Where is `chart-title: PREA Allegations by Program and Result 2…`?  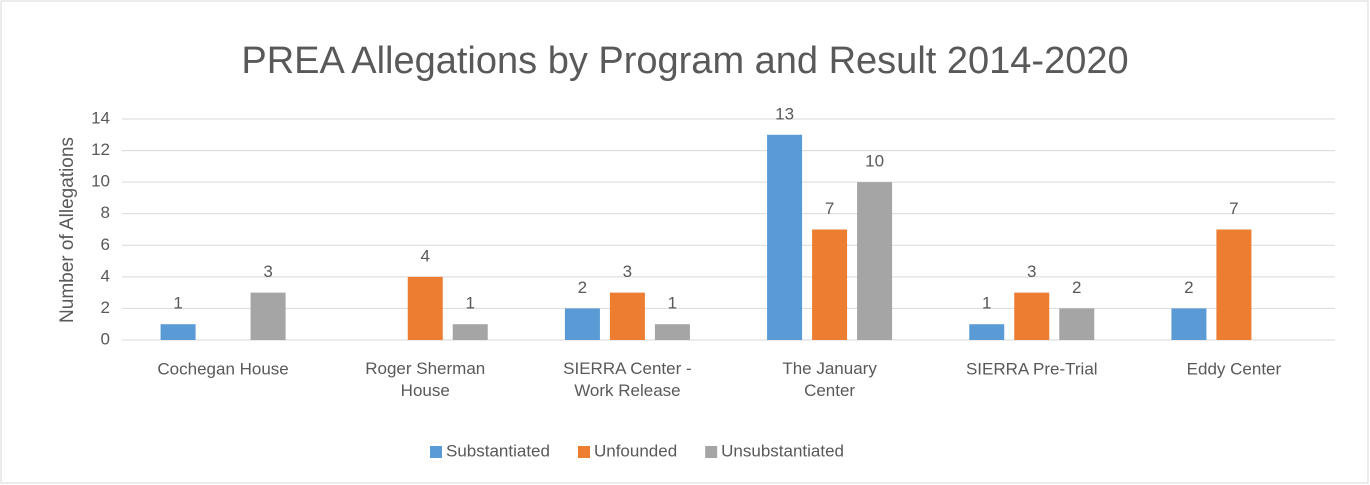 chart-title: PREA Allegations by Program and Result 2… is located at coordinates (684, 61).